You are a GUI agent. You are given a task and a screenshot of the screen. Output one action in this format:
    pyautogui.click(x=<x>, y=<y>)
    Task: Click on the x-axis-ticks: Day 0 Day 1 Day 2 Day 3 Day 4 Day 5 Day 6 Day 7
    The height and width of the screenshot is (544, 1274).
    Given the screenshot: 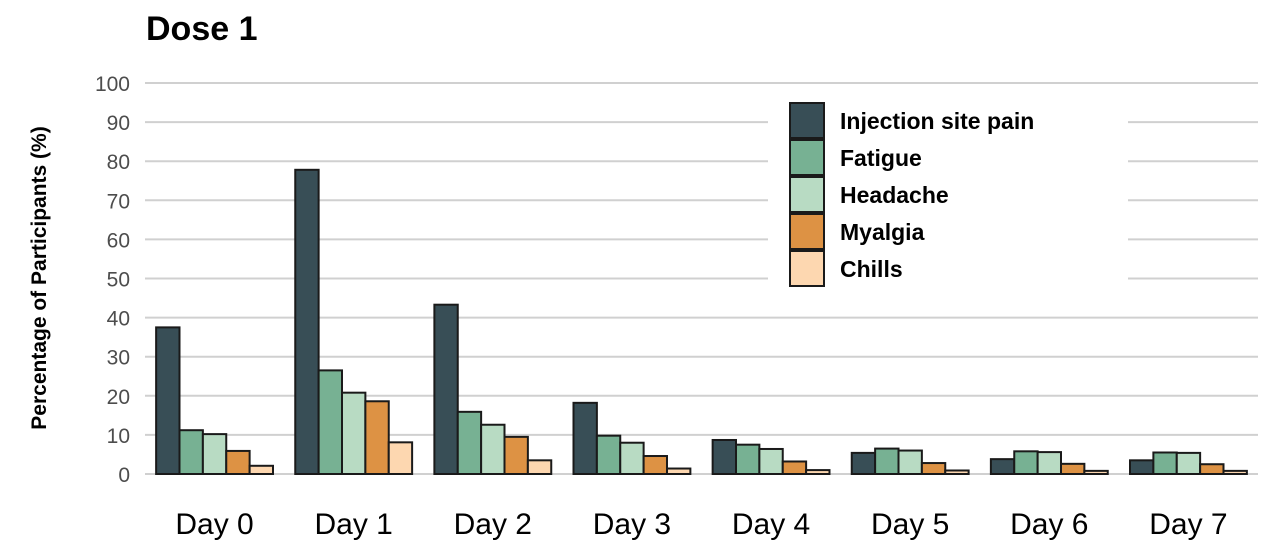 What is the action you would take?
    pyautogui.click(x=701, y=524)
    